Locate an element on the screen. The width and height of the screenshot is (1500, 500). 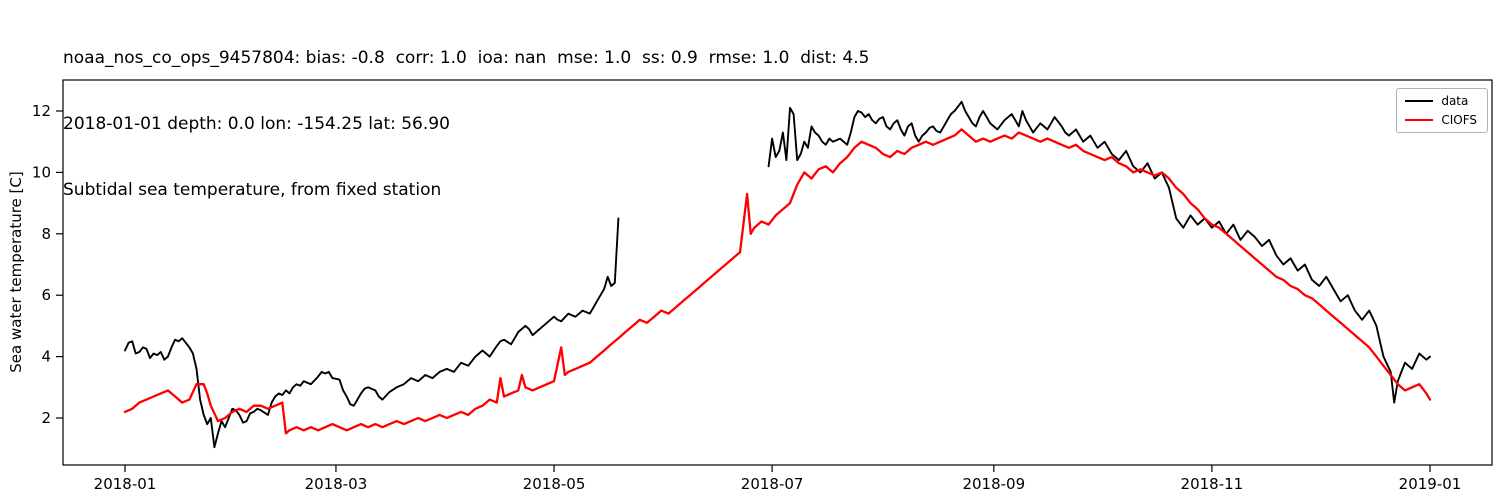
svg-text: 2018-07 is located at coordinates (772, 484).